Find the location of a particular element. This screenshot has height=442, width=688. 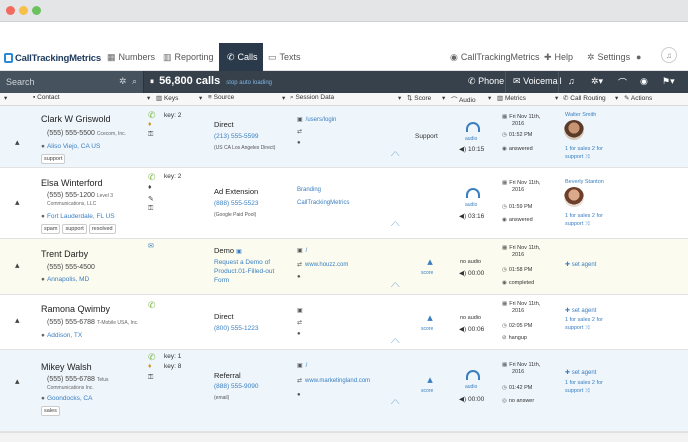

gear-menu-icon: ✲▾ is located at coordinates (597, 81).